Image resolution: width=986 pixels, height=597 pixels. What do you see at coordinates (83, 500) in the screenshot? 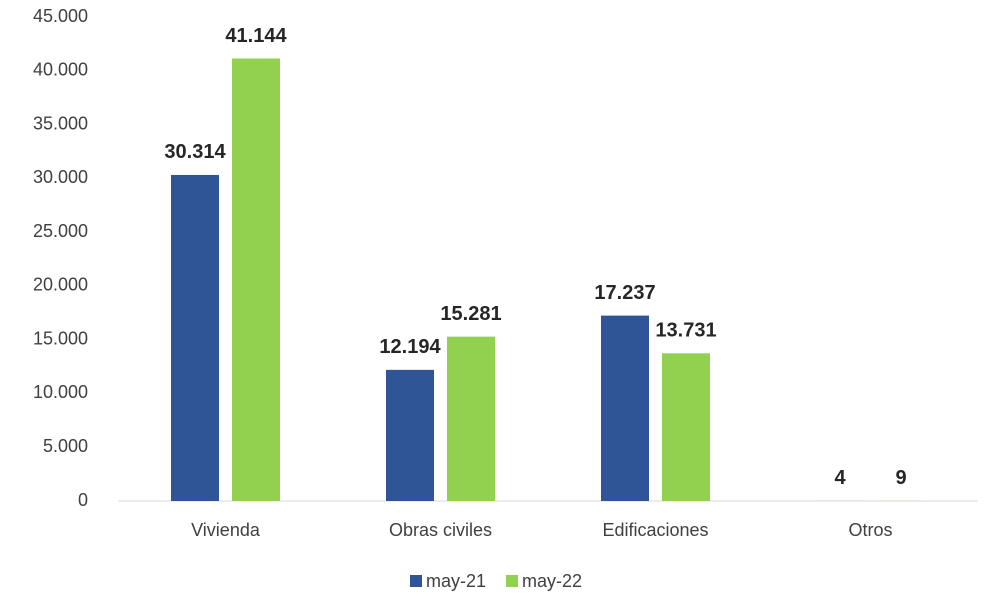
I see `y-tick-label: 0` at bounding box center [83, 500].